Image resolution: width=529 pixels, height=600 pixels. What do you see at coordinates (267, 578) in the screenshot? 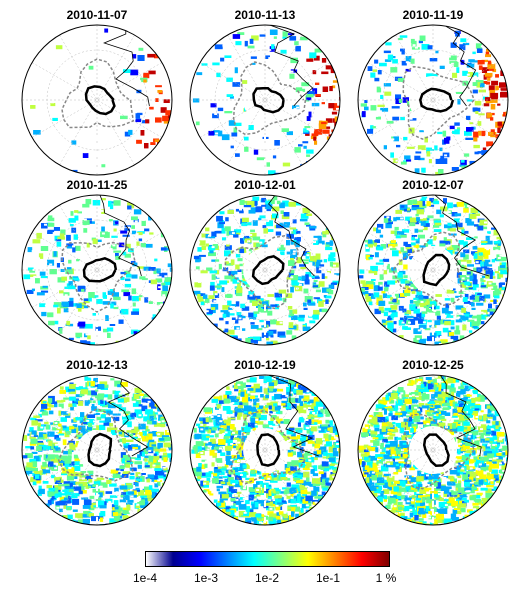
I see `colorbar-tick-label: 1e-2` at bounding box center [267, 578].